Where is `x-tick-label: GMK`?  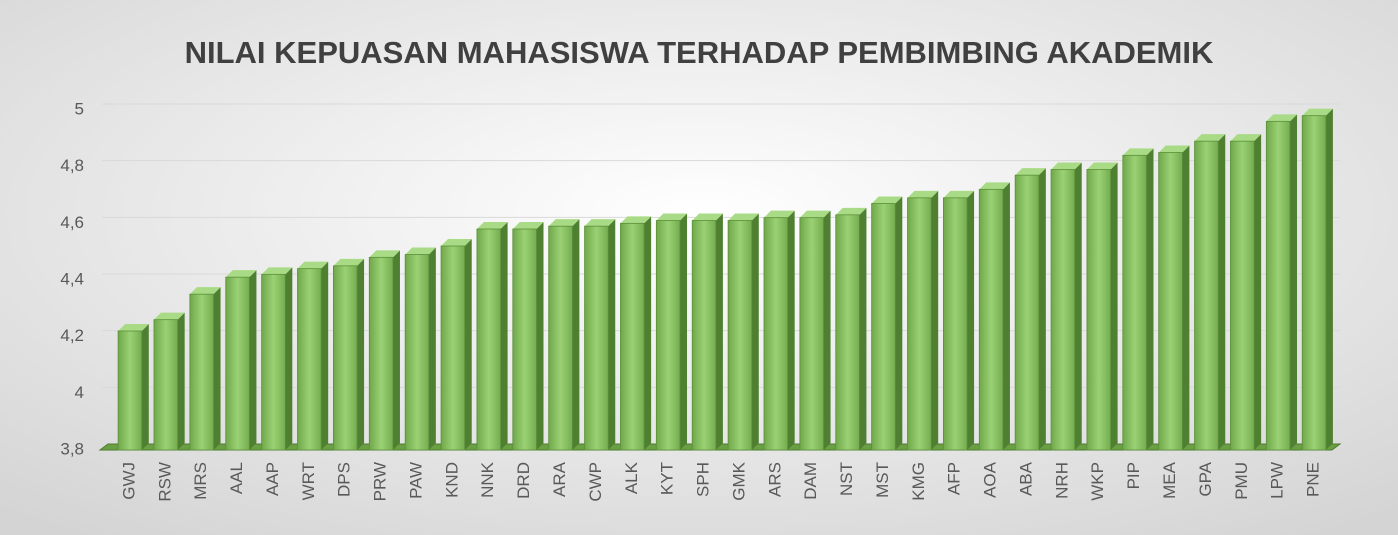 x-tick-label: GMK is located at coordinates (738, 480).